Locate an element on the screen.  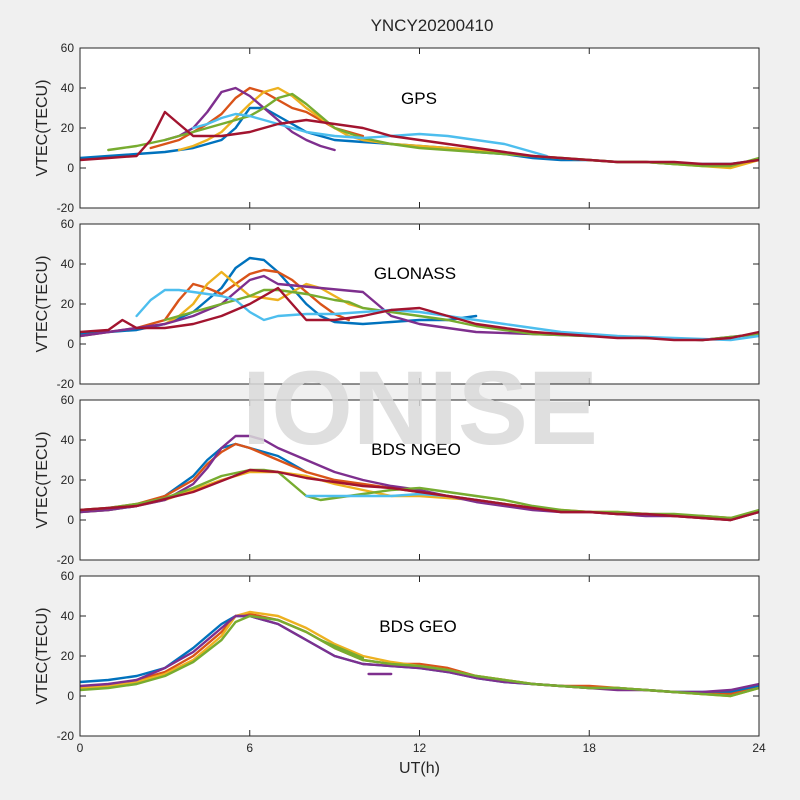
x-tick-label: 0 is located at coordinates (80, 748).